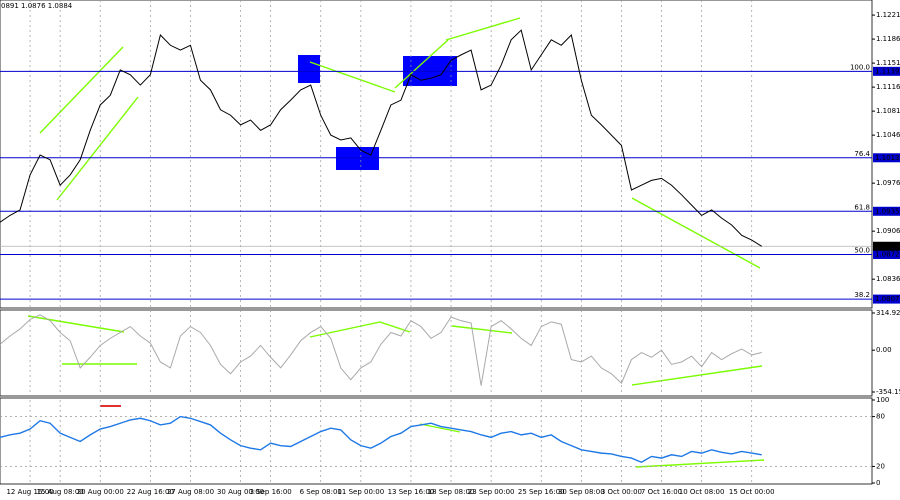 This screenshot has width=900, height=500. What do you see at coordinates (491, 492) in the screenshot?
I see `x-tick-label: 23 Sep 00:00` at bounding box center [491, 492].